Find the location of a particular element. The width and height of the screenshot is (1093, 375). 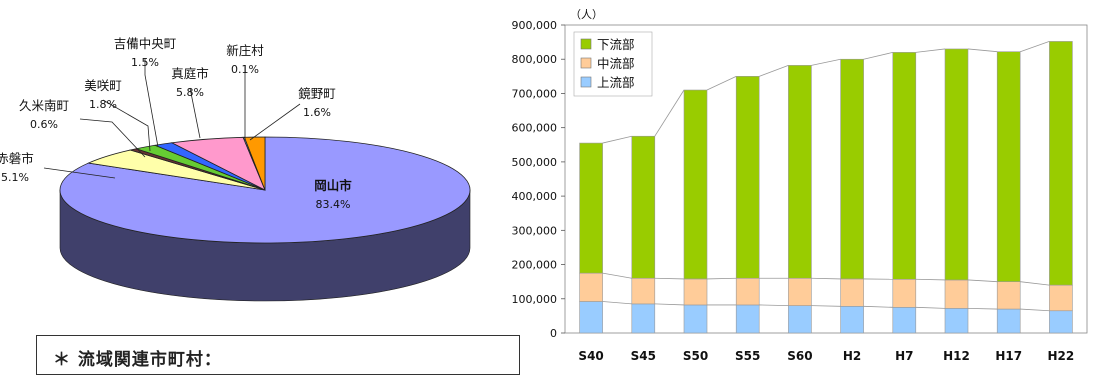

connector-下流部-8 is located at coordinates (825, 62).